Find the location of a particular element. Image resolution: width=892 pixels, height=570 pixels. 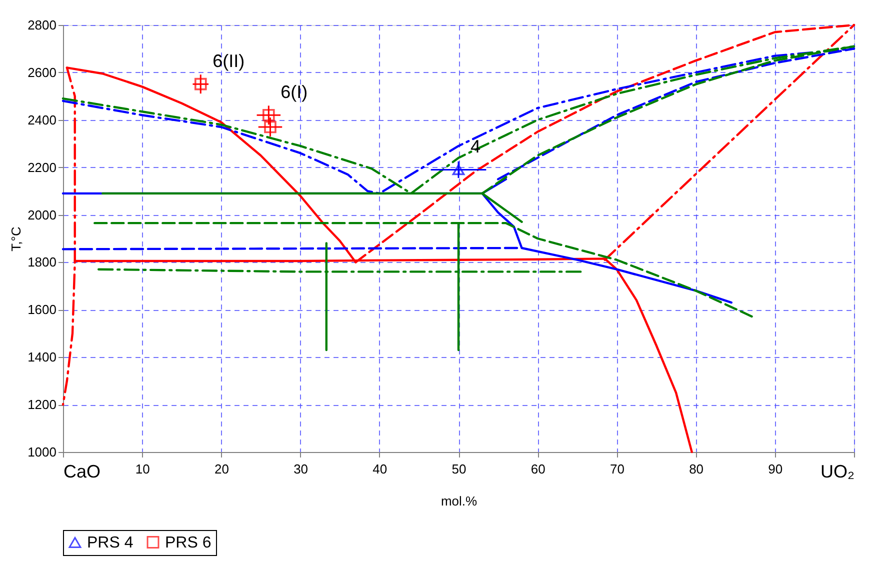

x-tick-label: 20 is located at coordinates (221, 469).